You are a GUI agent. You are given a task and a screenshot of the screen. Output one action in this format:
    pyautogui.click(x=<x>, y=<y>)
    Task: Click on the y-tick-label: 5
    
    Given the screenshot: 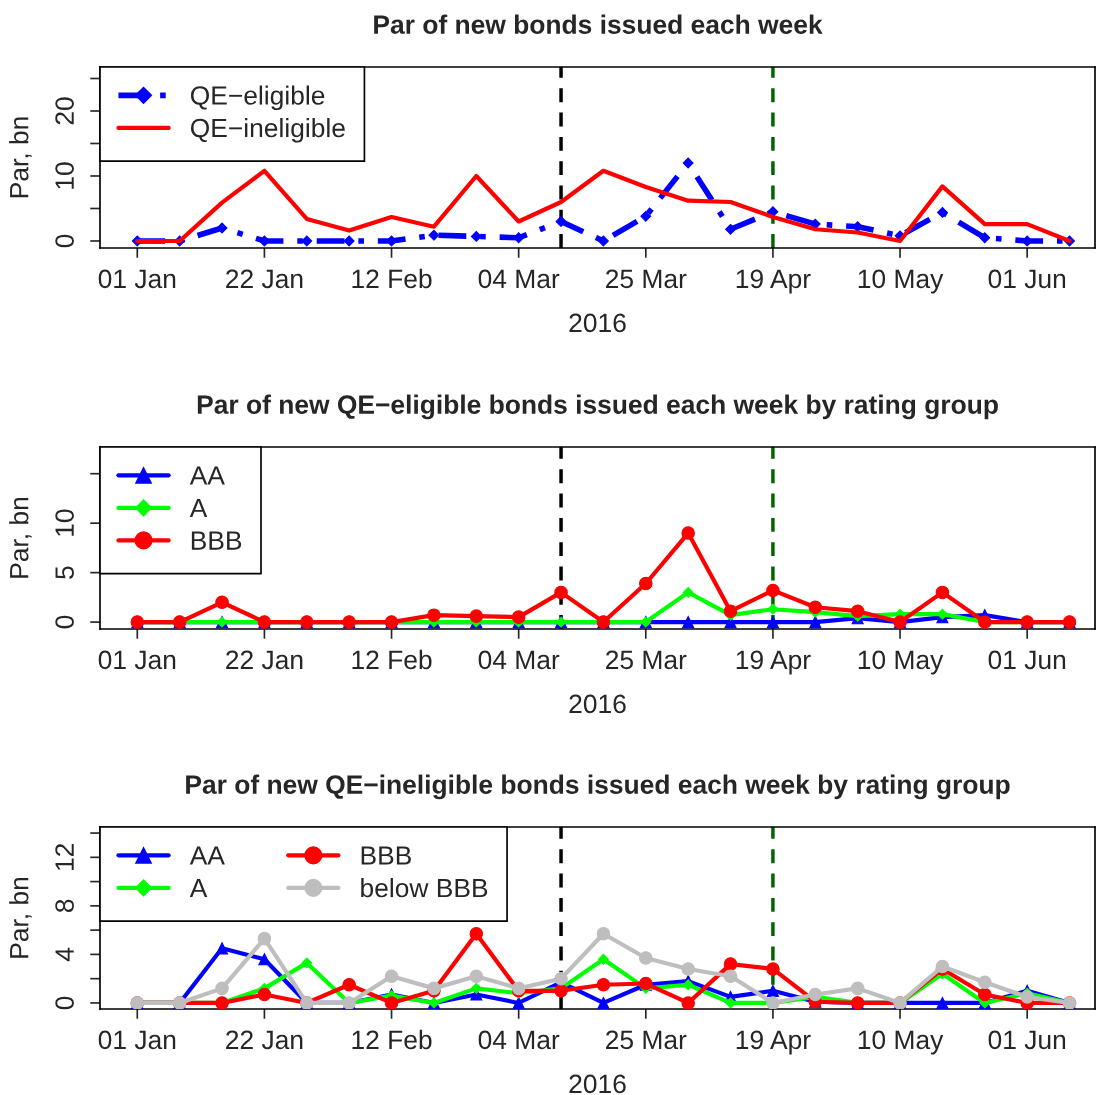 What is the action you would take?
    pyautogui.click(x=64, y=572)
    